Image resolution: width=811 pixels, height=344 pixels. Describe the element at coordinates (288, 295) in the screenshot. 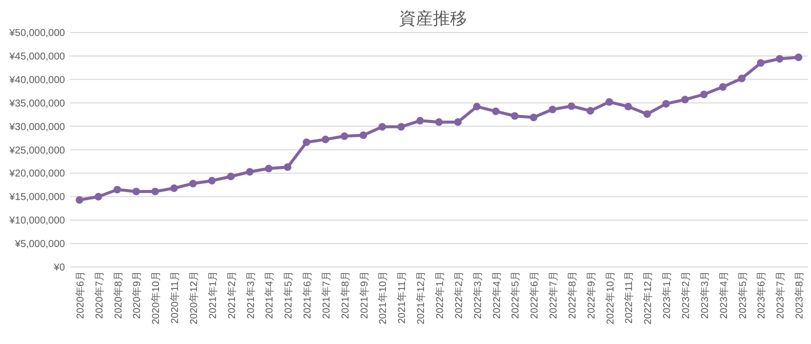

I see `x-tick-label: 2021年5月` at that location.